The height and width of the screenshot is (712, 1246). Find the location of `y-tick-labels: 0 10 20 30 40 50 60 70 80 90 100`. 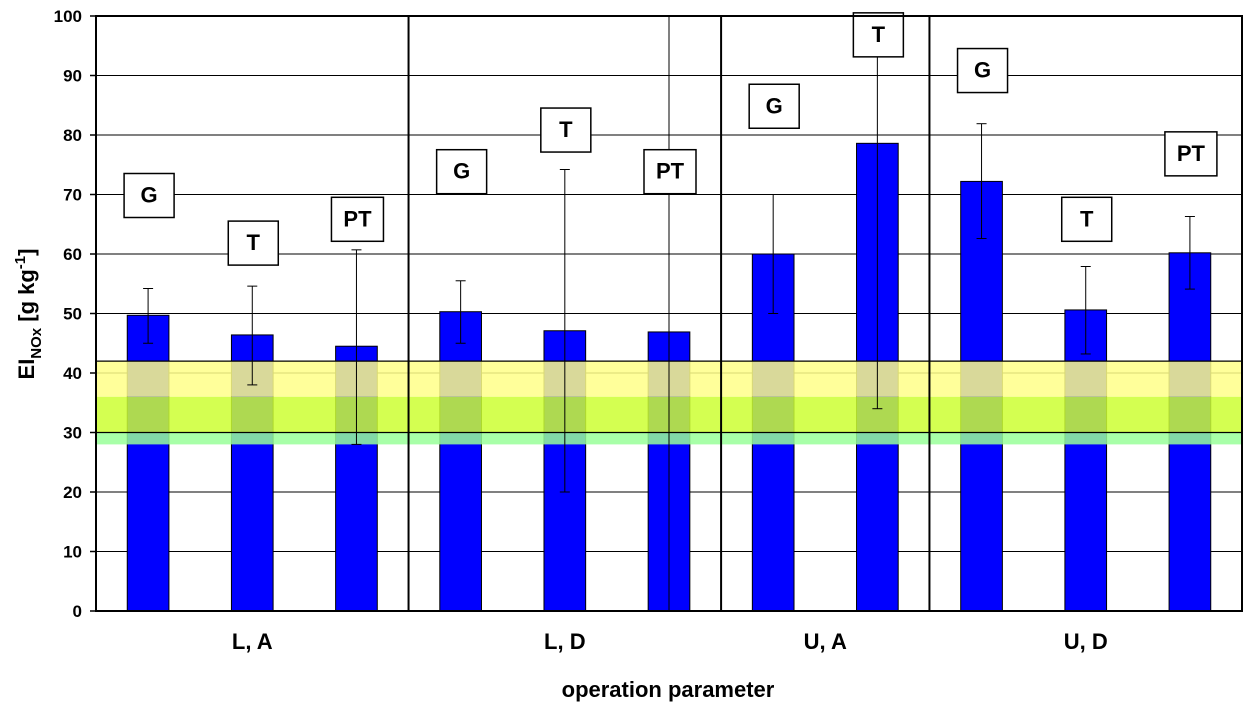

y-tick-labels: 0 10 20 30 40 50 60 70 80 90 100 is located at coordinates (75, 314).